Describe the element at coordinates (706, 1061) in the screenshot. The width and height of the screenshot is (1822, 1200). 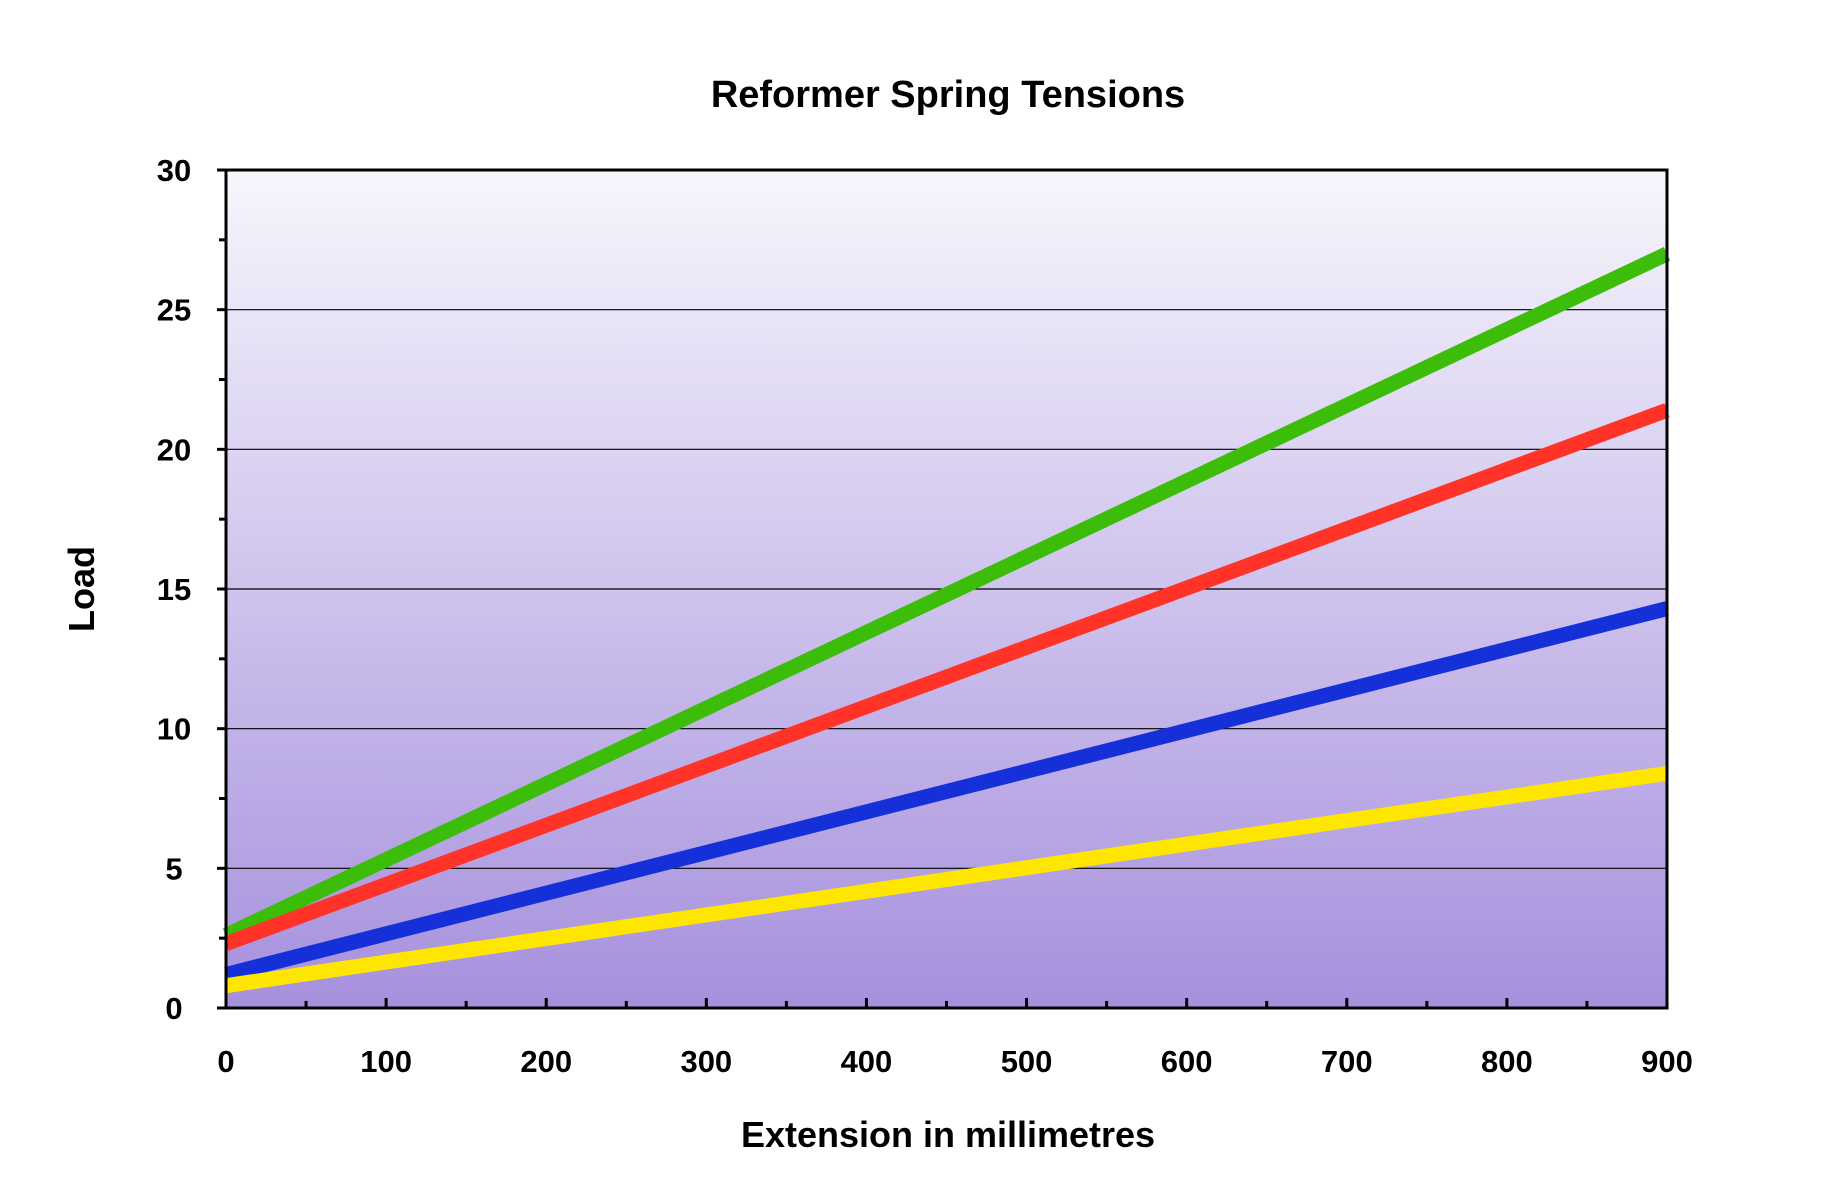
I see `x-tick-label: 300` at that location.